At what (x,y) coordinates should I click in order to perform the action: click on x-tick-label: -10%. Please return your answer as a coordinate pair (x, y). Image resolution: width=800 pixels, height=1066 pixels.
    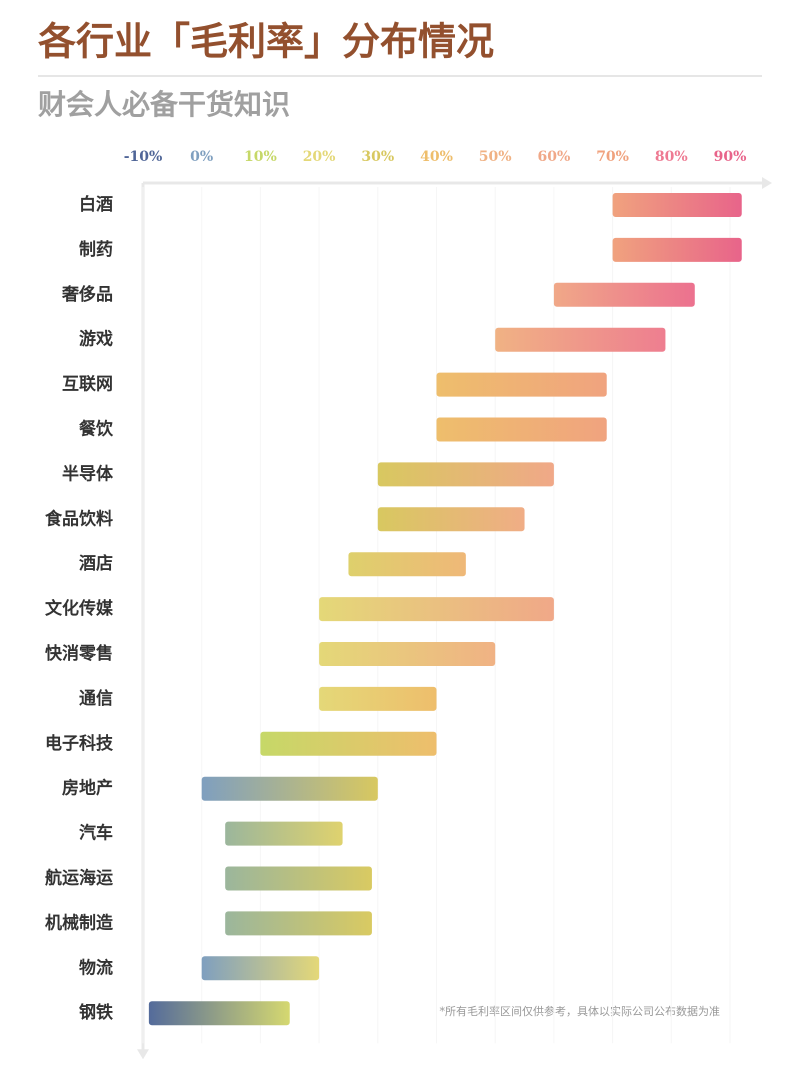
    Looking at the image, I should click on (143, 157).